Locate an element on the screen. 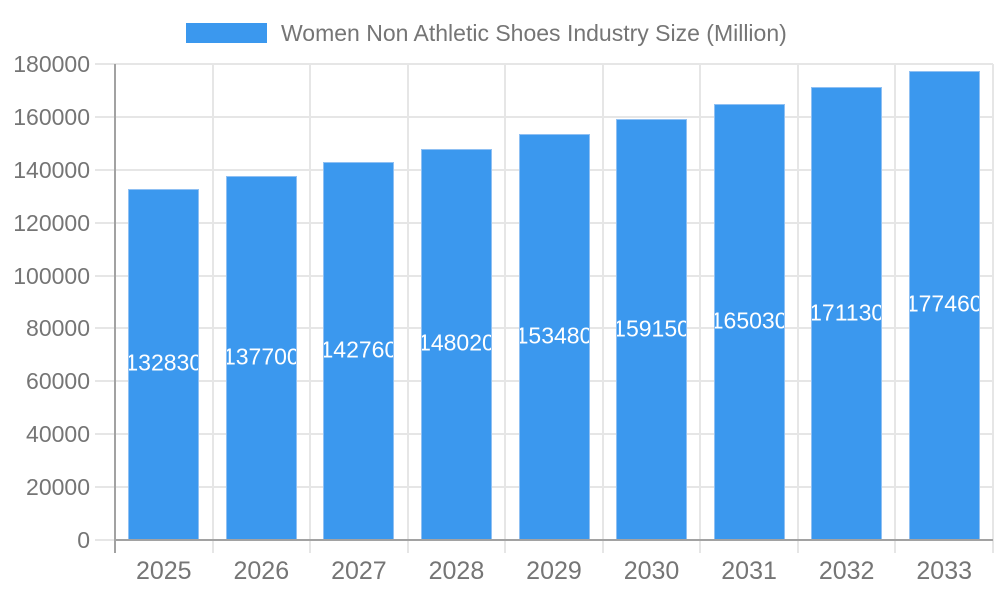 Image resolution: width=1000 pixels, height=600 pixels. bar-2032: 171130 is located at coordinates (847, 313).